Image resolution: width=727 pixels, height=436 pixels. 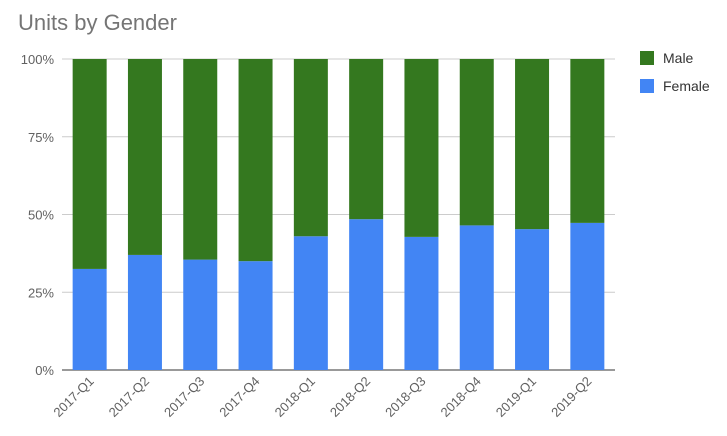 What do you see at coordinates (647, 86) in the screenshot?
I see `legend-swatch-female` at bounding box center [647, 86].